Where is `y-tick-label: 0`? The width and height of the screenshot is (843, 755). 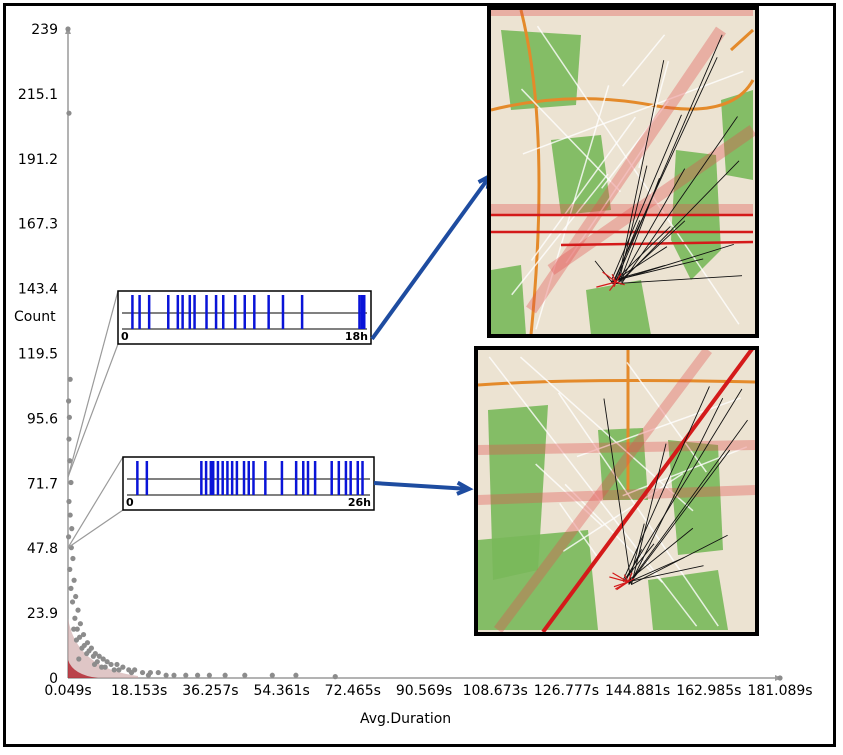
y-tick-label: 0 is located at coordinates (53, 679).